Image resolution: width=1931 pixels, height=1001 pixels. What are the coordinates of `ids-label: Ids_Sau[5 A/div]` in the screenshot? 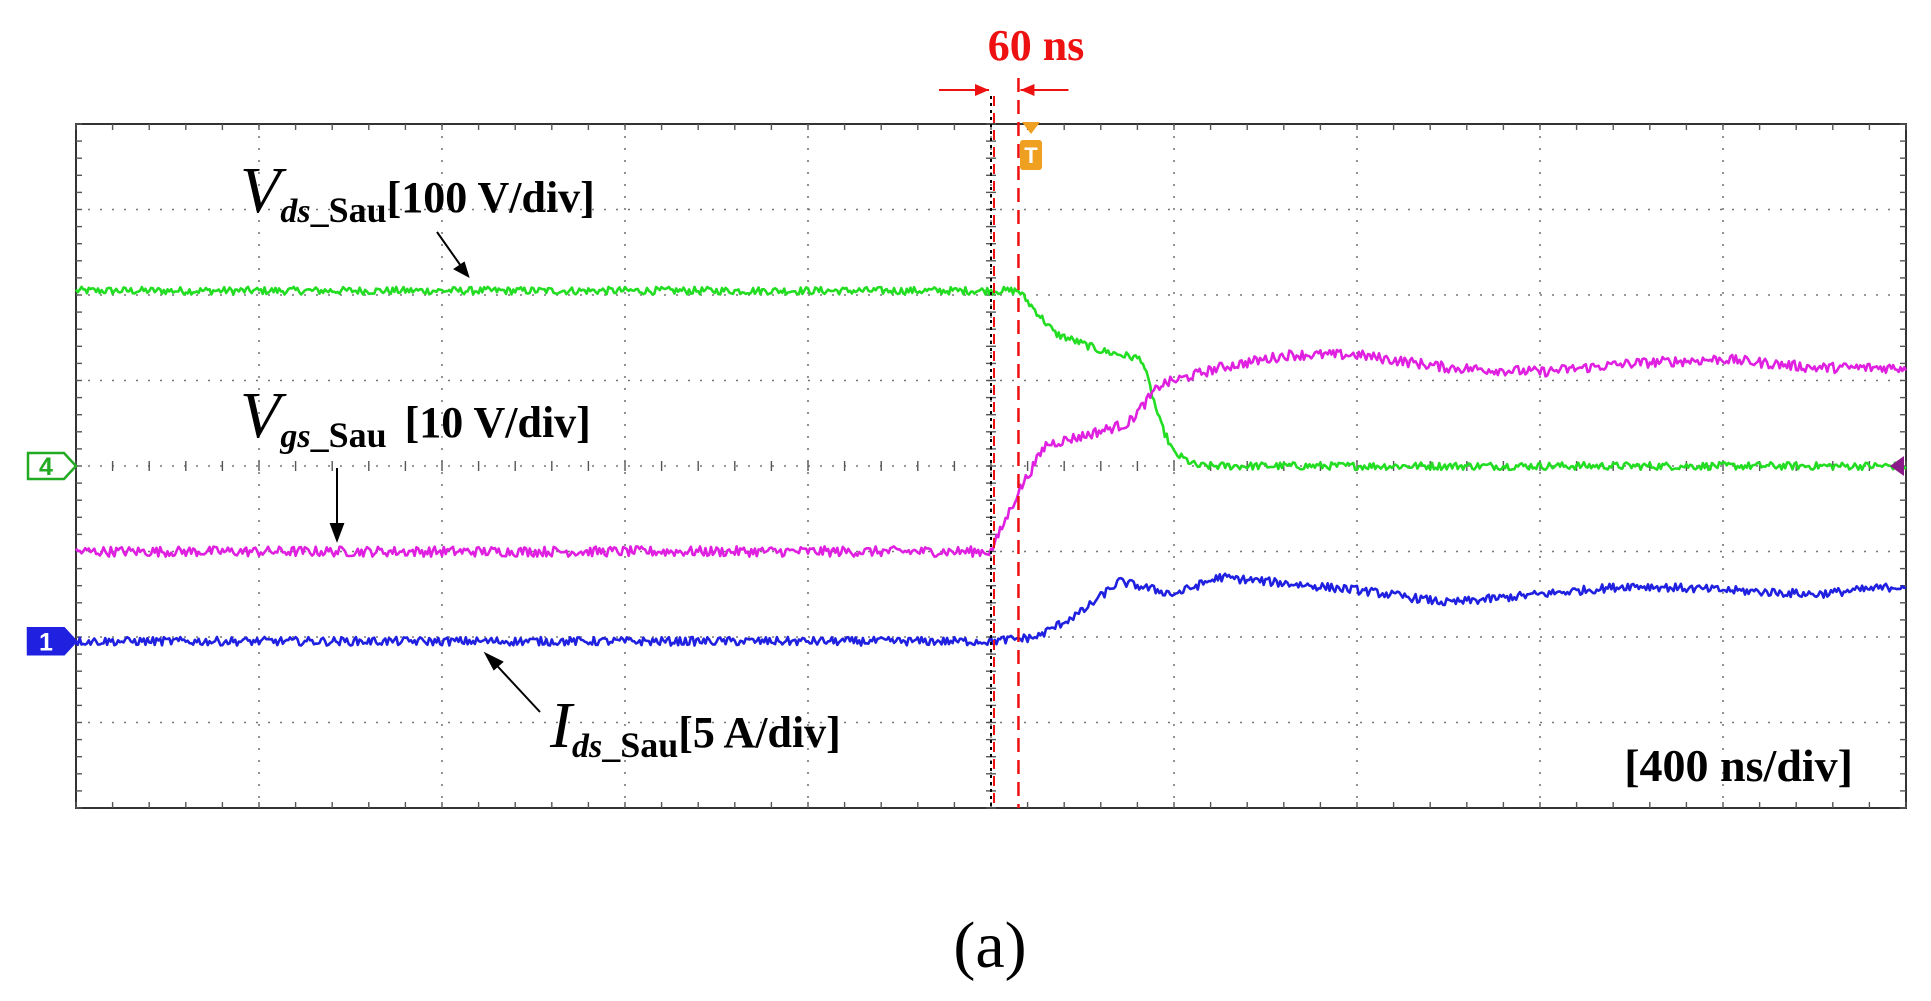 It's located at (695, 727).